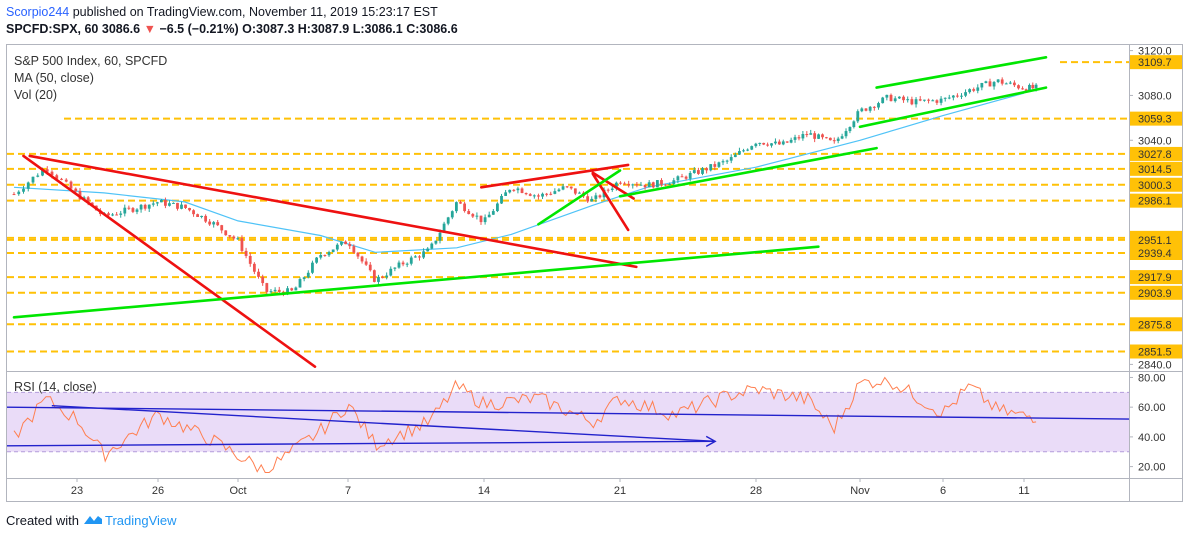  What do you see at coordinates (383, 423) in the screenshot?
I see `rsi-trendline` at bounding box center [383, 423].